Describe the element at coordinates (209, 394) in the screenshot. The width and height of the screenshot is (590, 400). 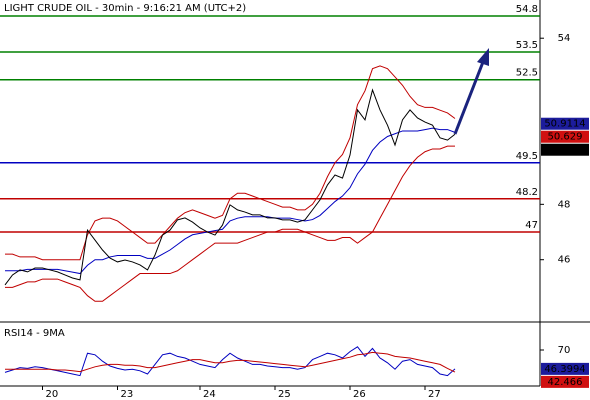
I see `x-tick-label: 24` at that location.